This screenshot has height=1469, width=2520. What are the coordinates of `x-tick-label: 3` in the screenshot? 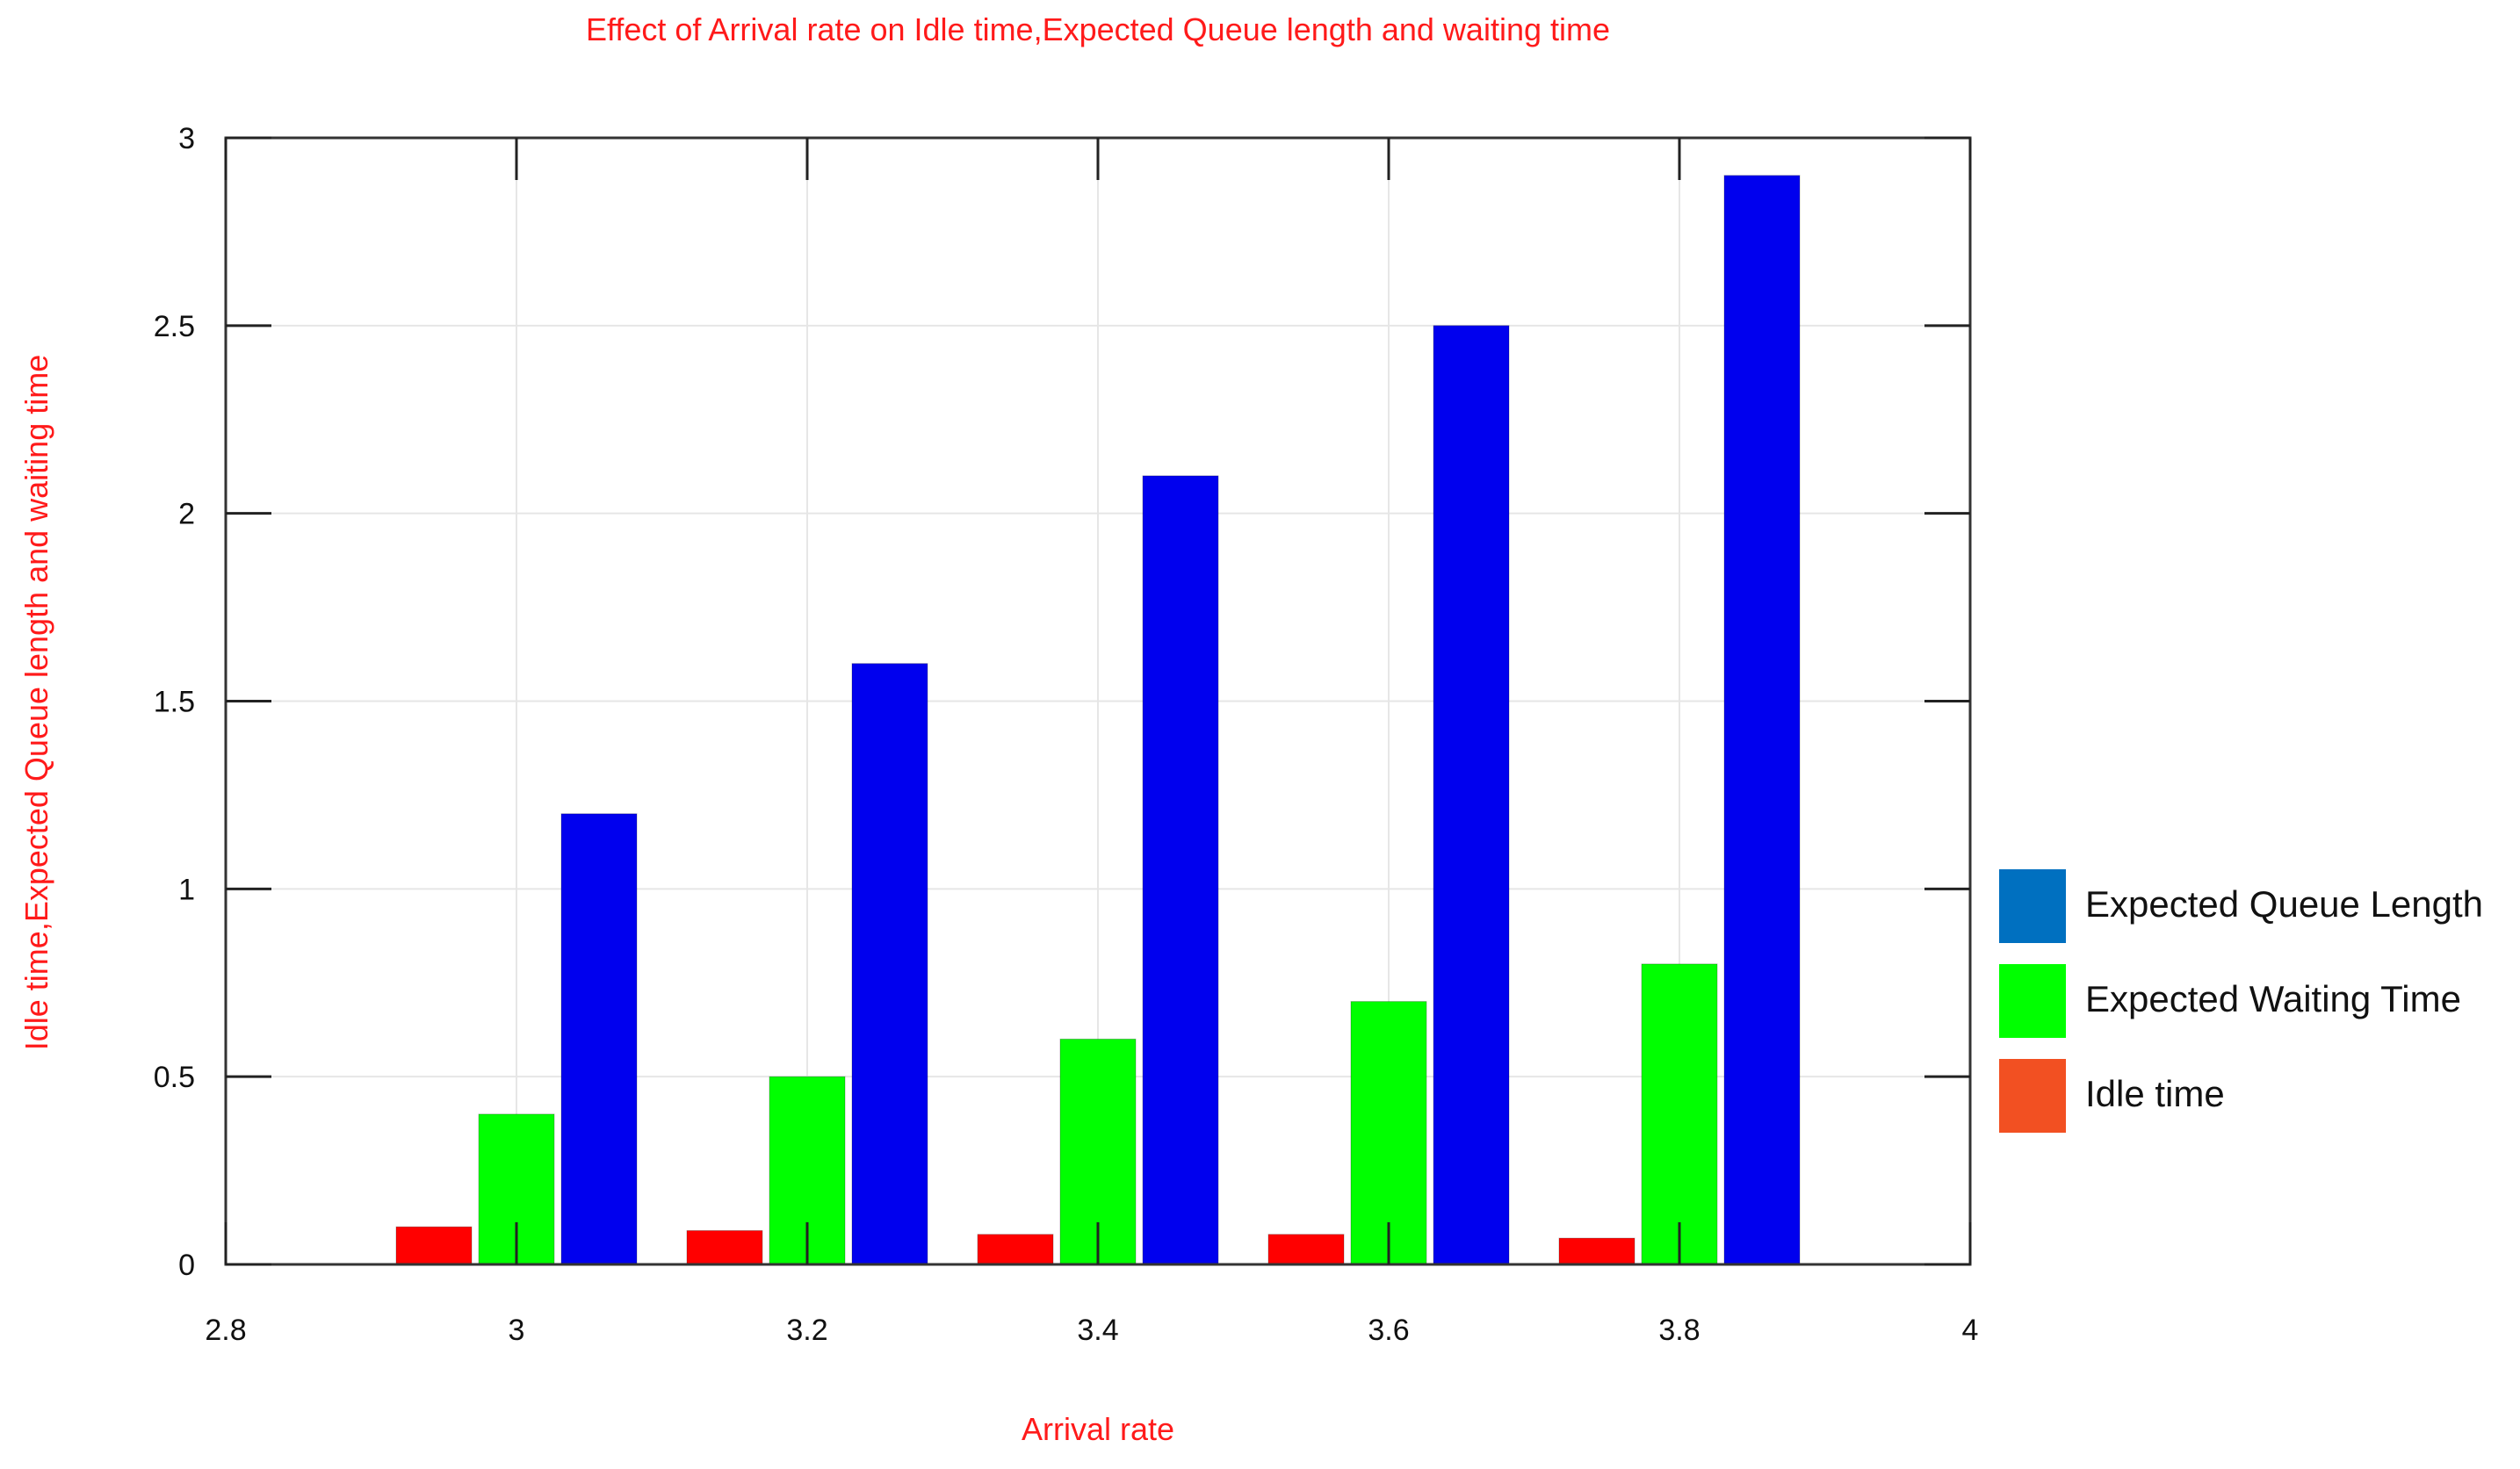 It's located at (517, 1330).